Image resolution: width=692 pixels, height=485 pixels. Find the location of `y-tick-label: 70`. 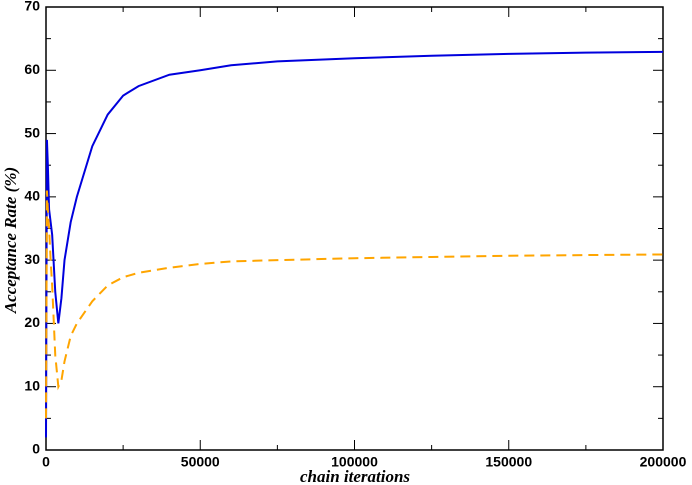

y-tick-label: 70 is located at coordinates (32, 7).